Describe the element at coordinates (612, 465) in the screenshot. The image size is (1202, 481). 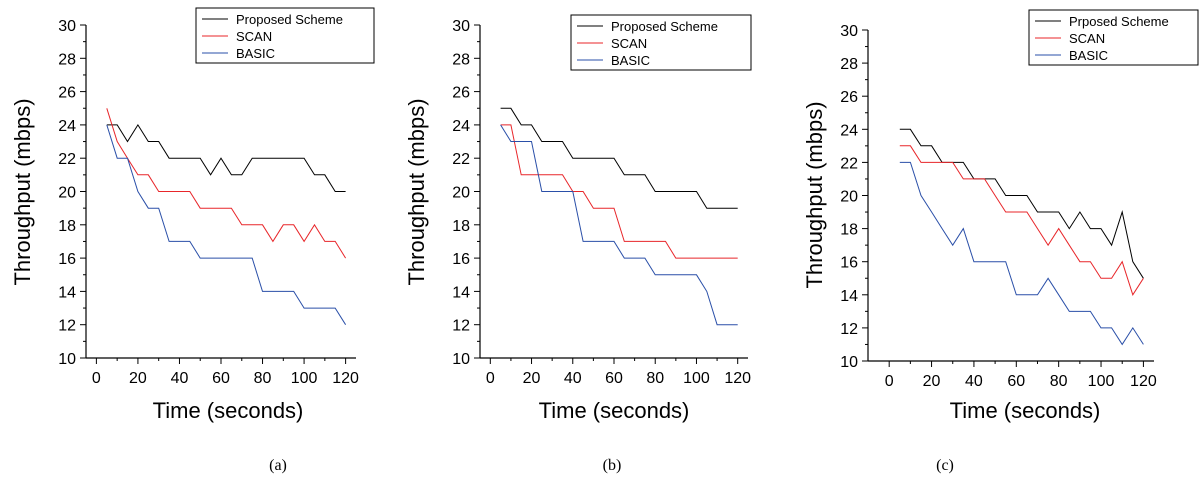
I see `panel-caption: (b)` at that location.